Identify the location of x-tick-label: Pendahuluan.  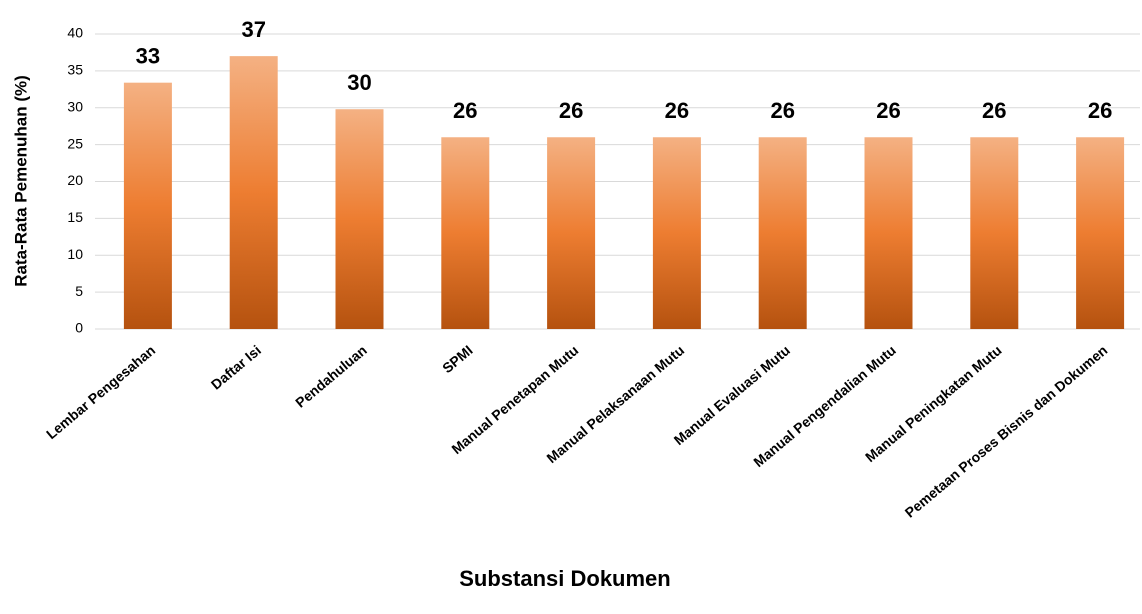
(331, 376).